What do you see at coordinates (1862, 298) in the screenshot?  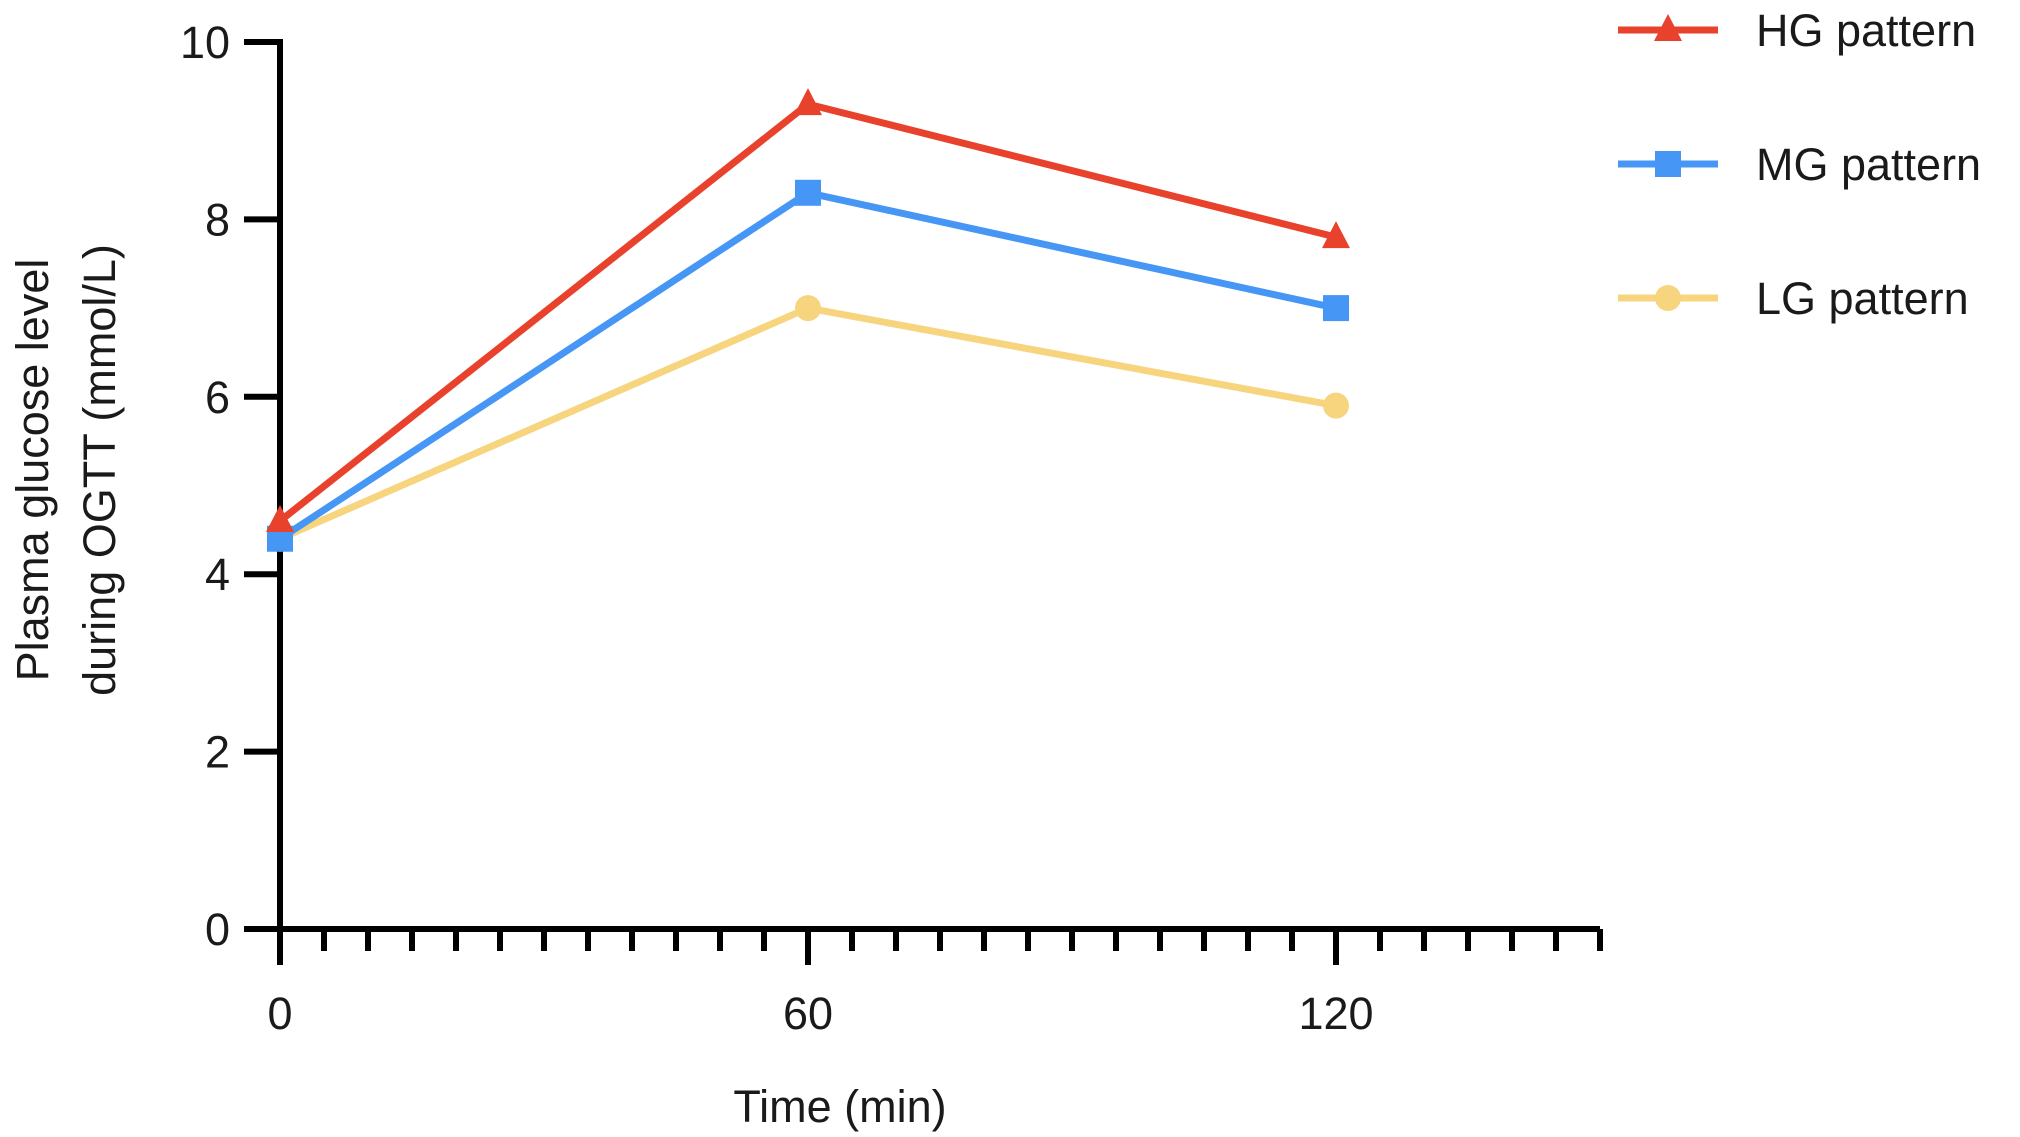 I see `legend-label-lg: LG pattern` at bounding box center [1862, 298].